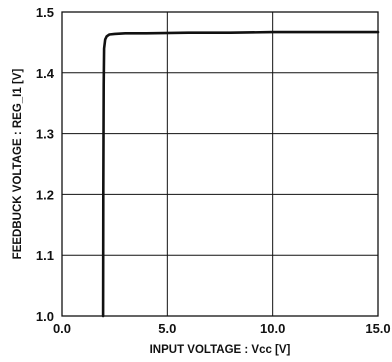 Image resolution: width=392 pixels, height=362 pixels. What do you see at coordinates (45, 134) in the screenshot?
I see `y-tick-label: 1.3` at bounding box center [45, 134].